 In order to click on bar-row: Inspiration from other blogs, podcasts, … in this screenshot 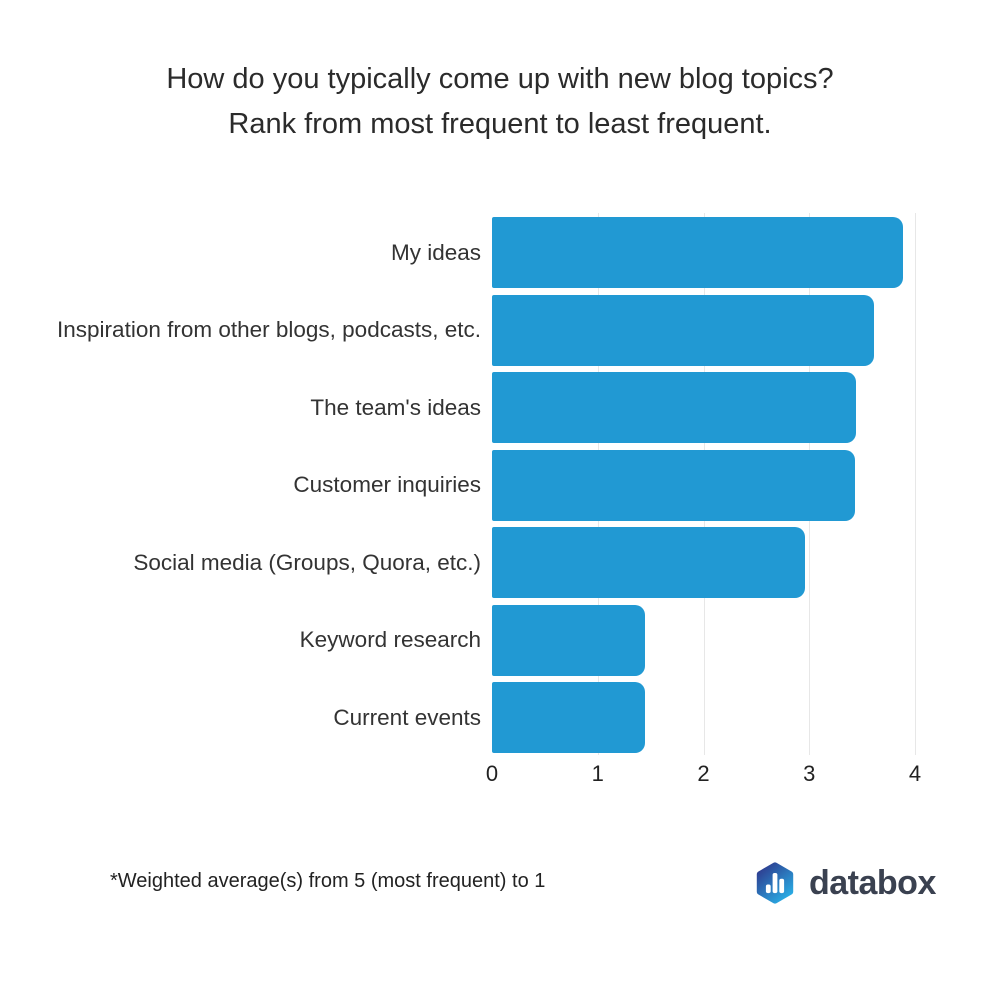, I will do `click(500, 330)`.